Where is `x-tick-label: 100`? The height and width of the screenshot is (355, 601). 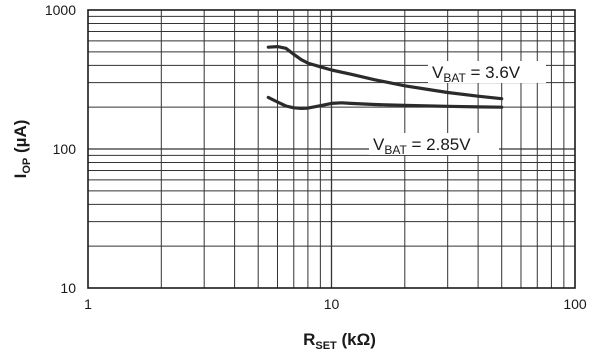 x-tick-label: 100 is located at coordinates (575, 304).